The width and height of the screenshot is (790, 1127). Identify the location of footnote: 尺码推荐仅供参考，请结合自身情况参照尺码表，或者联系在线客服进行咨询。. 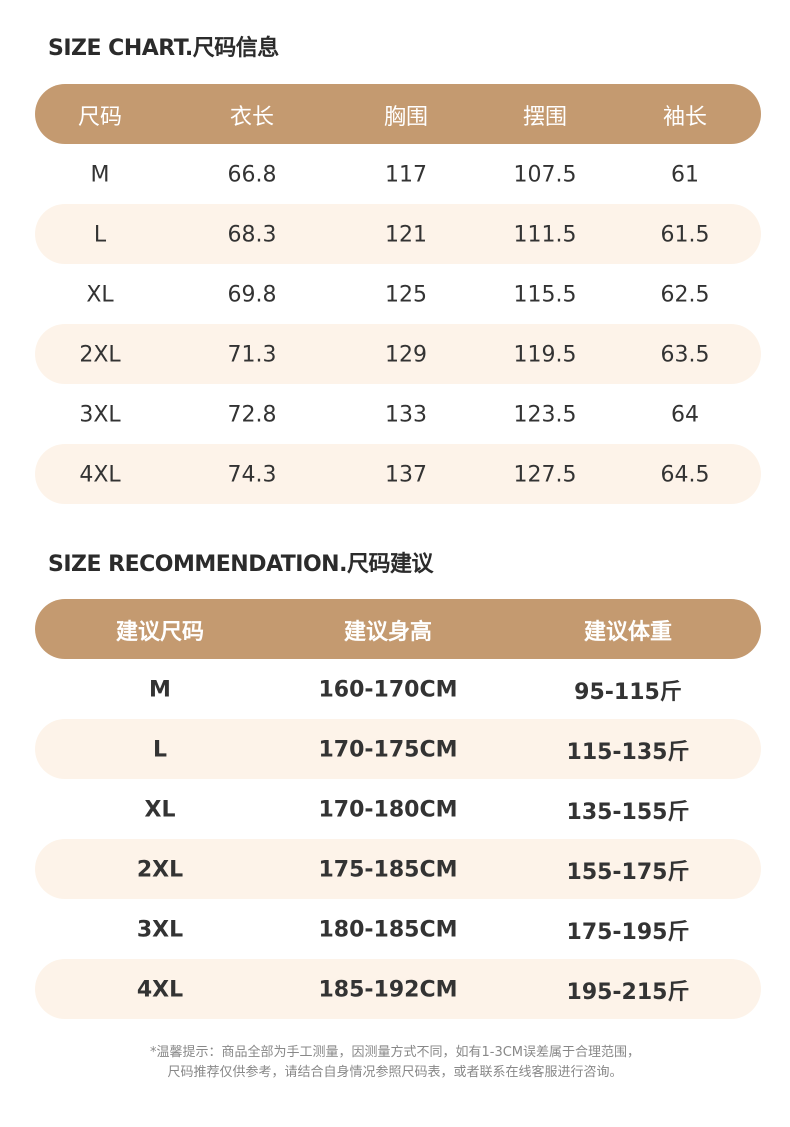
(395, 1072).